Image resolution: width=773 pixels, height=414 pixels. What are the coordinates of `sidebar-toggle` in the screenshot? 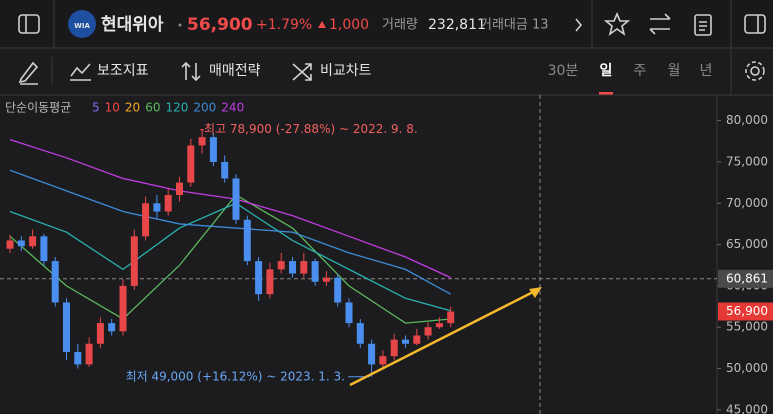 It's located at (29, 24).